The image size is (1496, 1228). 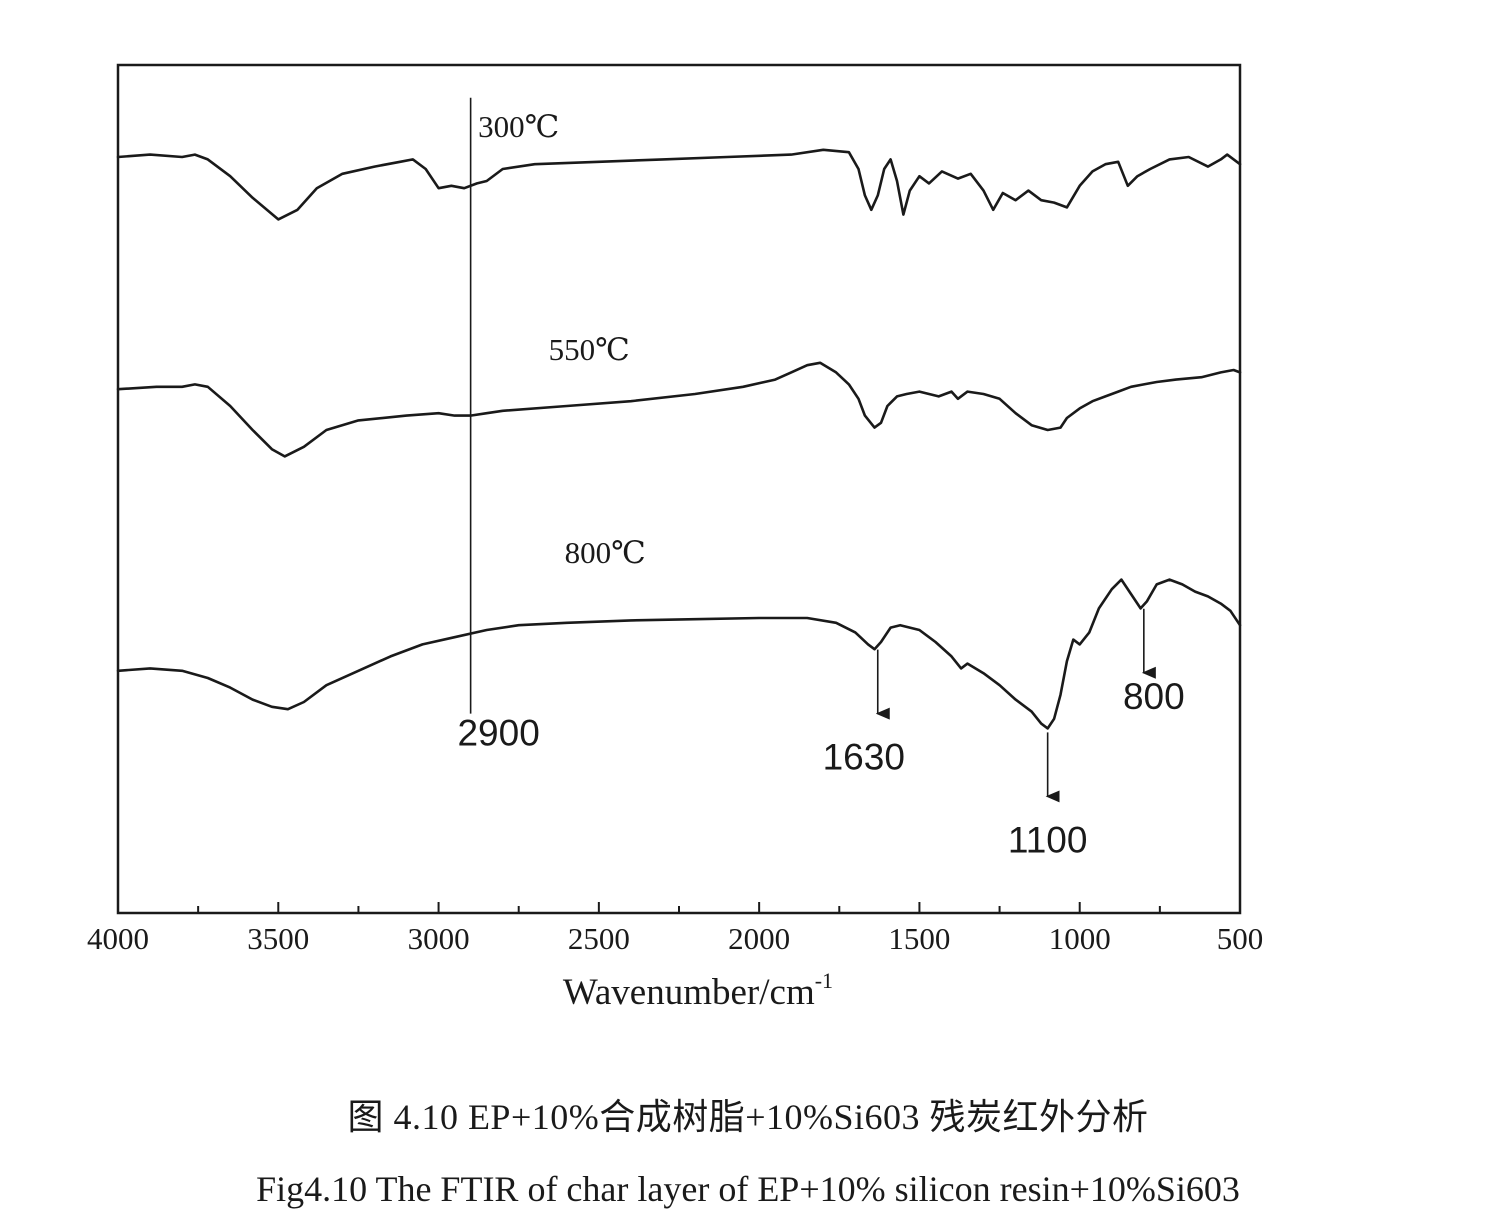 I want to click on x-axis-ticks, so click(x=679, y=907).